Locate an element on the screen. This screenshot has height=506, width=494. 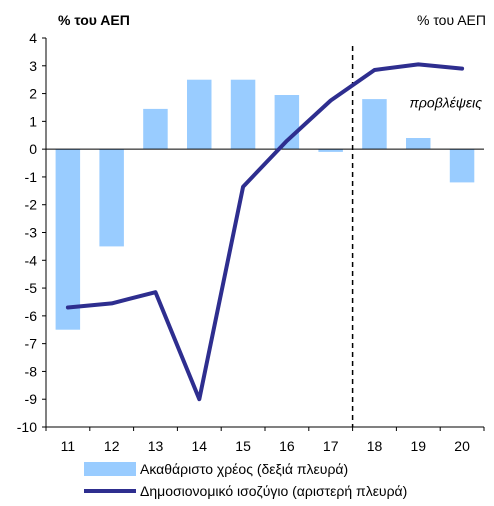
x-tick-label: 12 is located at coordinates (112, 446).